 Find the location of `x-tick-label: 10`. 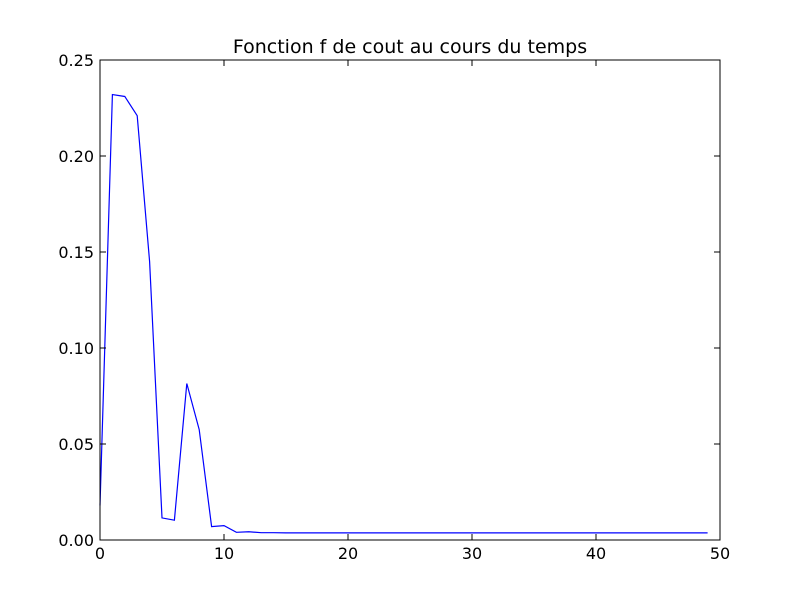

x-tick-label: 10 is located at coordinates (224, 553).